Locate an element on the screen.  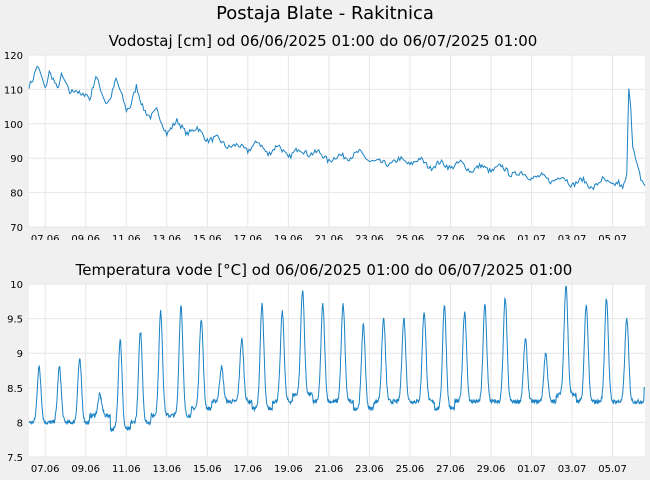
level-x-tick-label: 15.06 is located at coordinates (207, 237).